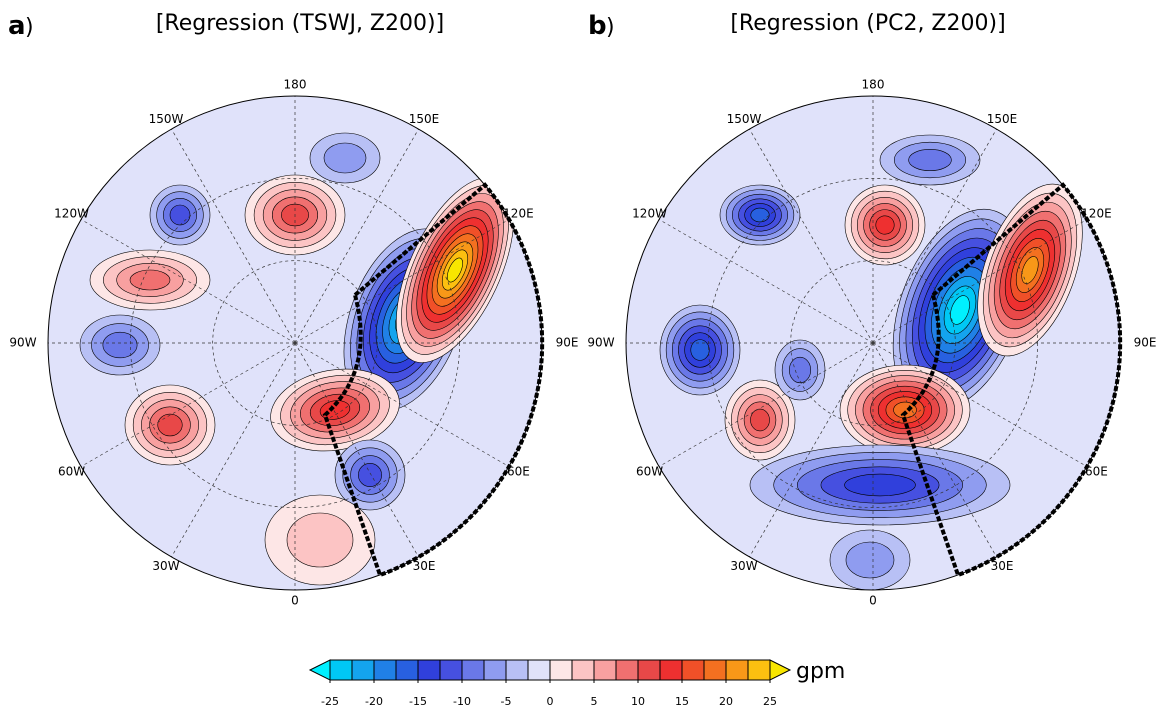  What do you see at coordinates (682, 701) in the screenshot?
I see `colorbar-tick-label: 15` at bounding box center [682, 701].